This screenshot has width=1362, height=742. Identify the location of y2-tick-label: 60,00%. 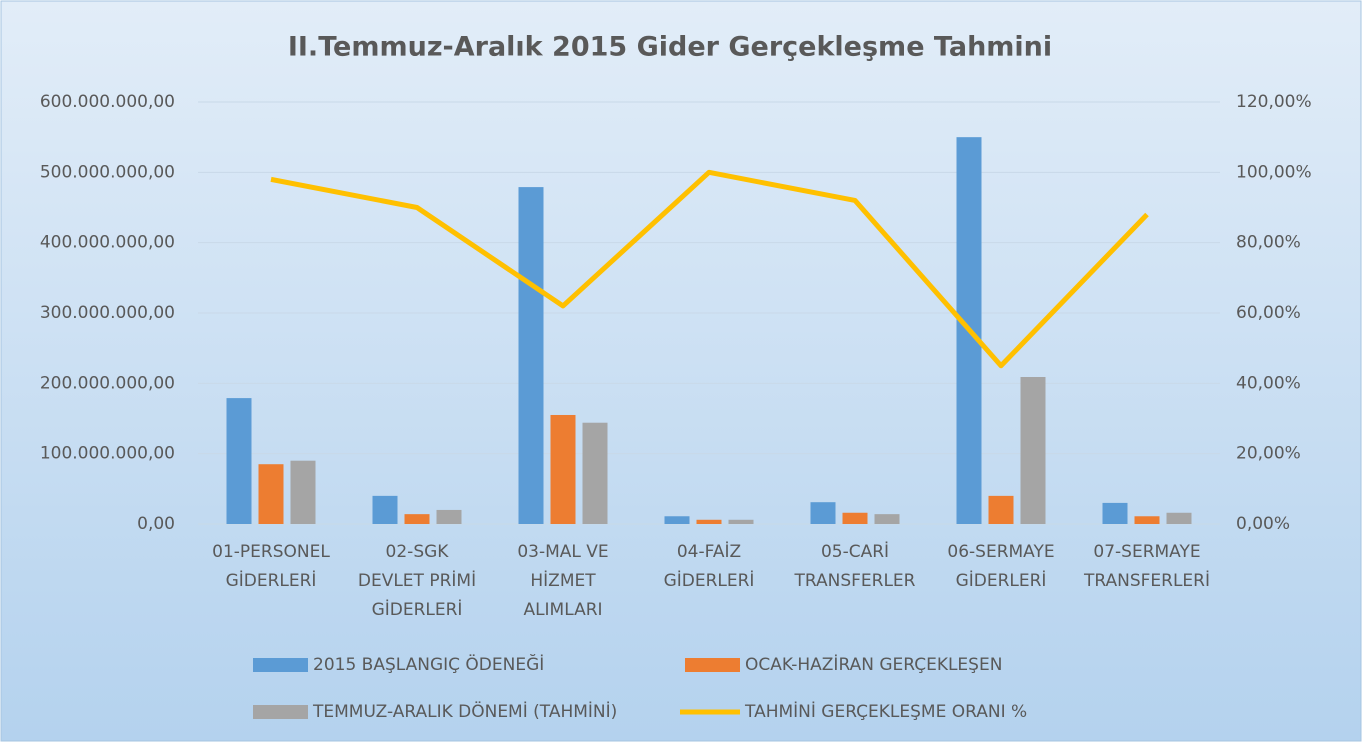
(1268, 313).